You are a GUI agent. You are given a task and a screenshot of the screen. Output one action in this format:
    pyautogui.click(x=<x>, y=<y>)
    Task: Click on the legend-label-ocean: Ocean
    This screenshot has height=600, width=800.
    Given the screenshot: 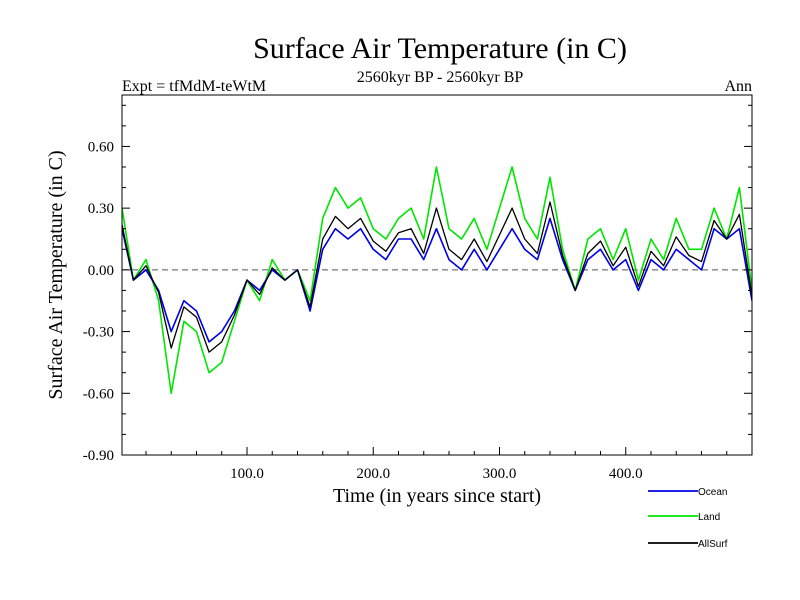 What is the action you would take?
    pyautogui.click(x=712, y=492)
    